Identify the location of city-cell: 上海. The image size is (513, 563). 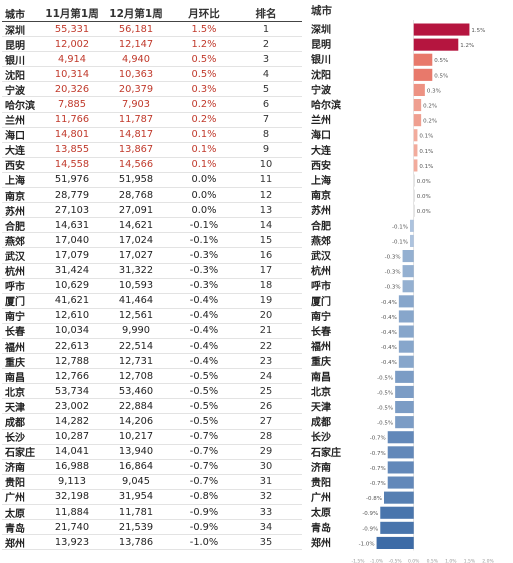
(15, 182).